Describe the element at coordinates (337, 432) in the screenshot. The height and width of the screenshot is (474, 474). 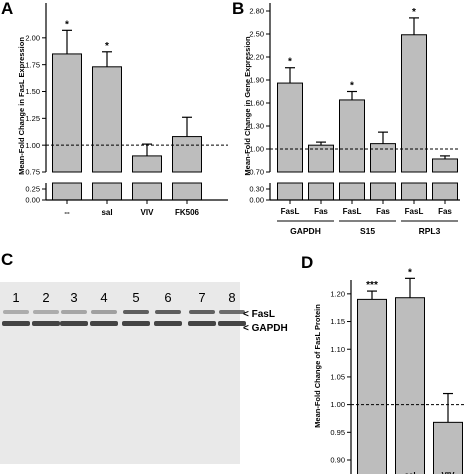
I see `y-tick-label: 0.95` at that location.